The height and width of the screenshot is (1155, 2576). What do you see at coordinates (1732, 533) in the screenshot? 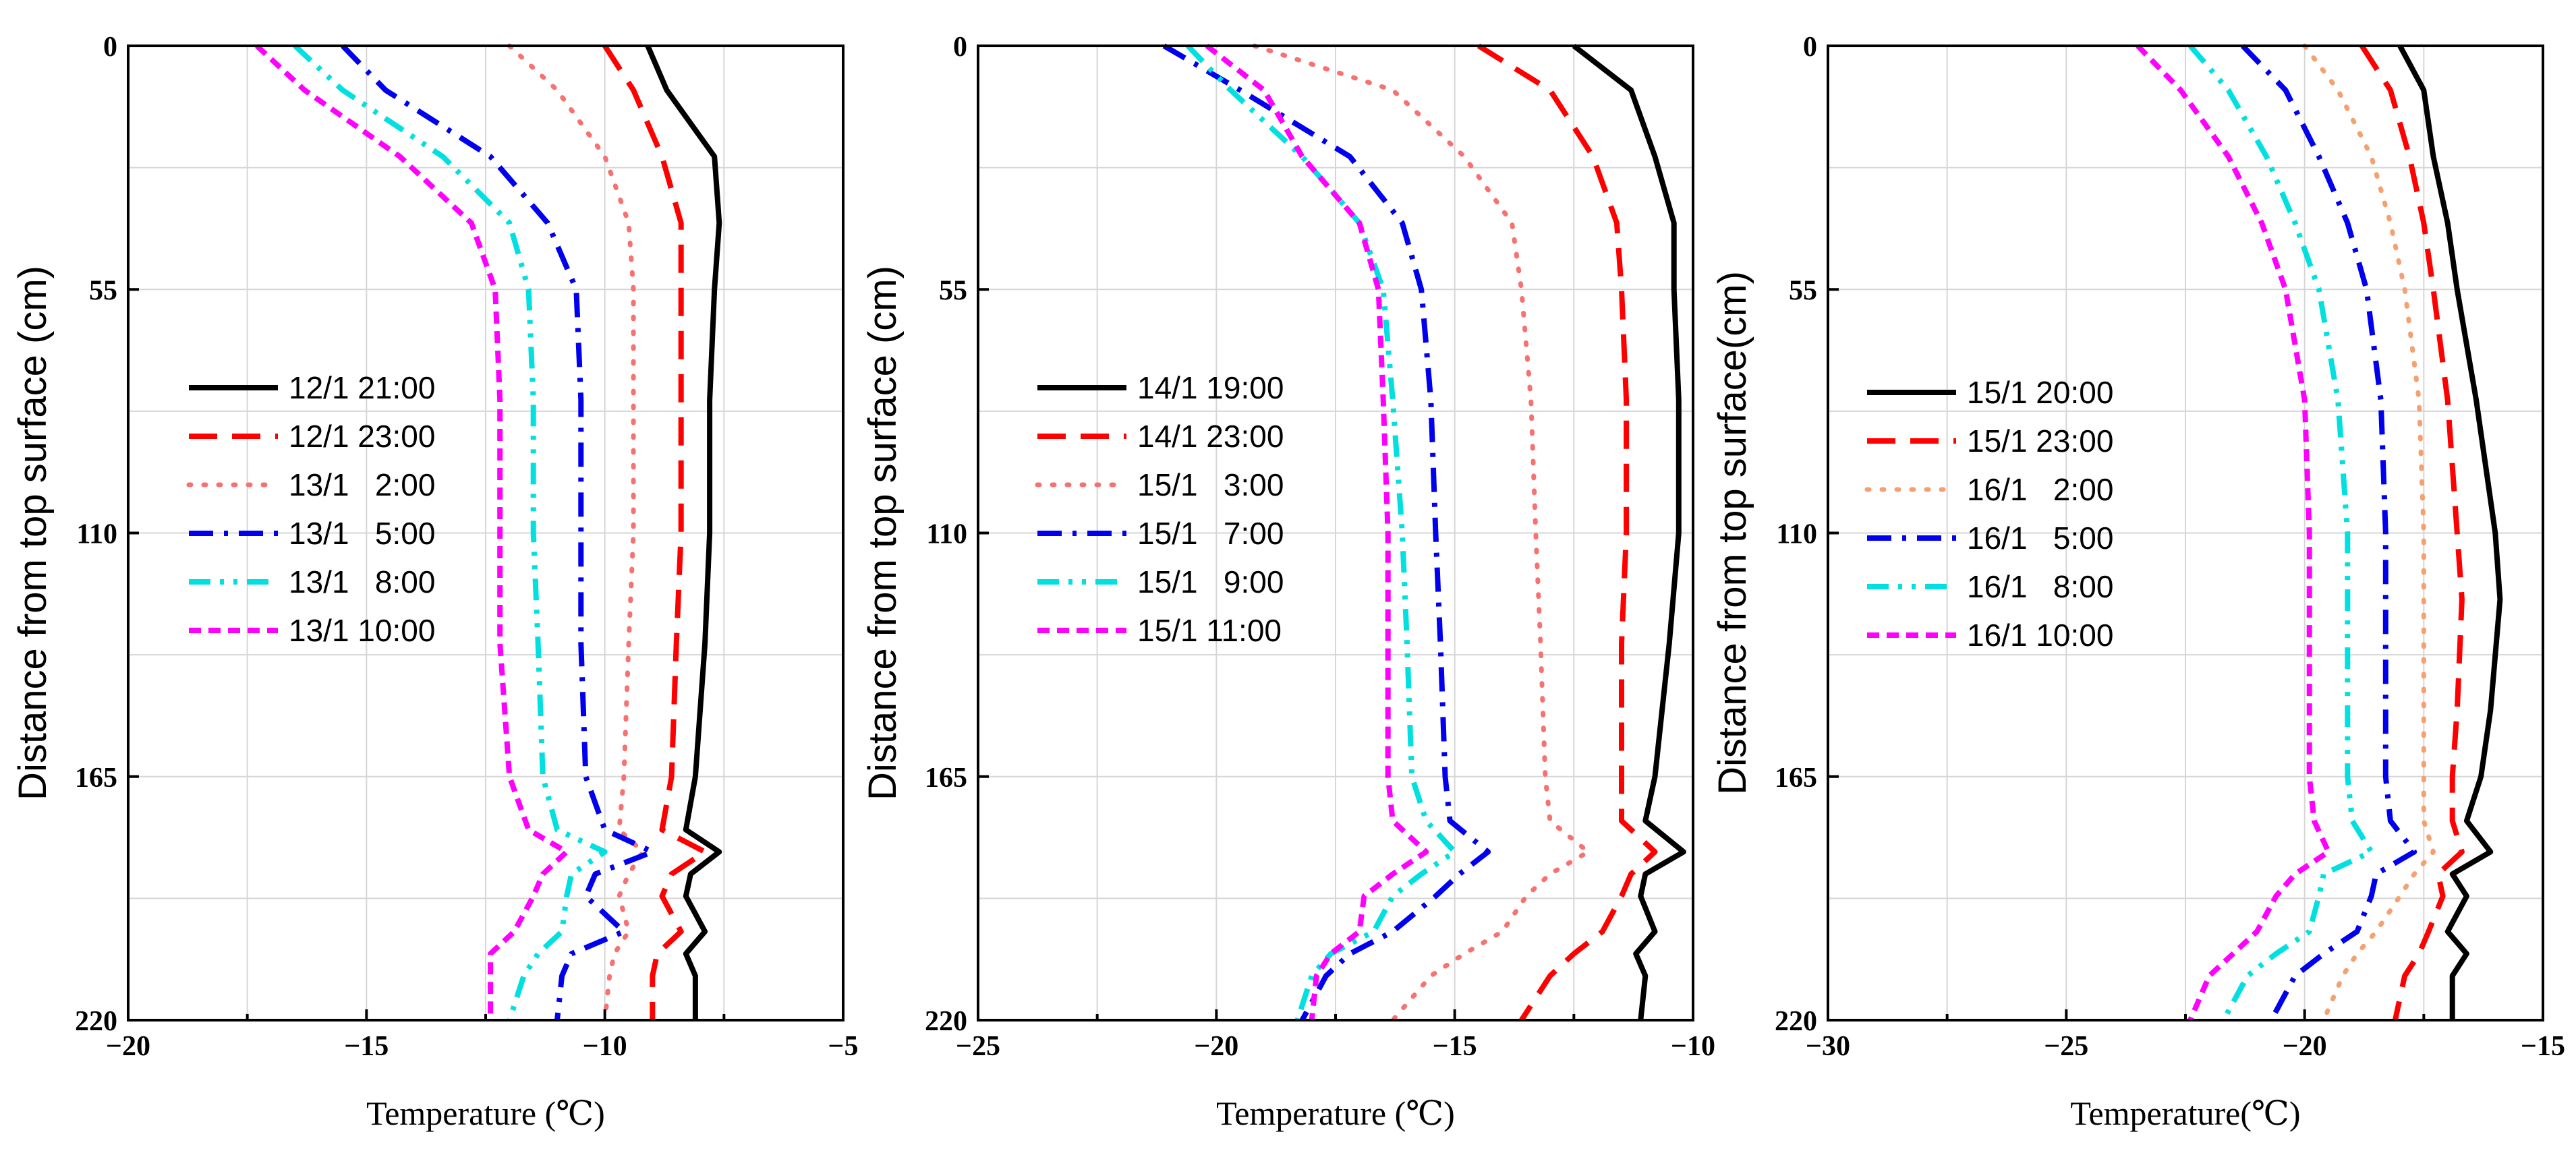
I see `y-axis-title: Distance from top surface(cm)` at bounding box center [1732, 533].